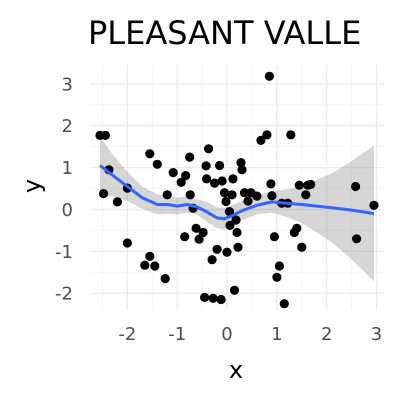 The height and width of the screenshot is (400, 400). I want to click on smooth-line-path, so click(237, 192).